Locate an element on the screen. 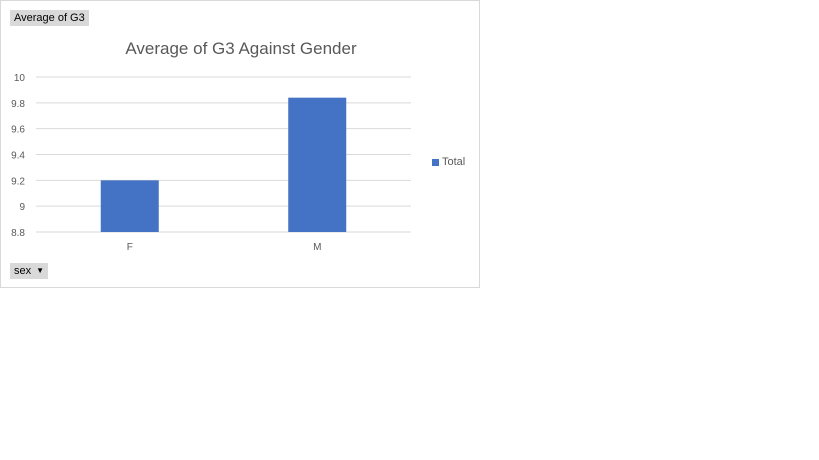 This screenshot has height=460, width=819. bar-f is located at coordinates (129, 206).